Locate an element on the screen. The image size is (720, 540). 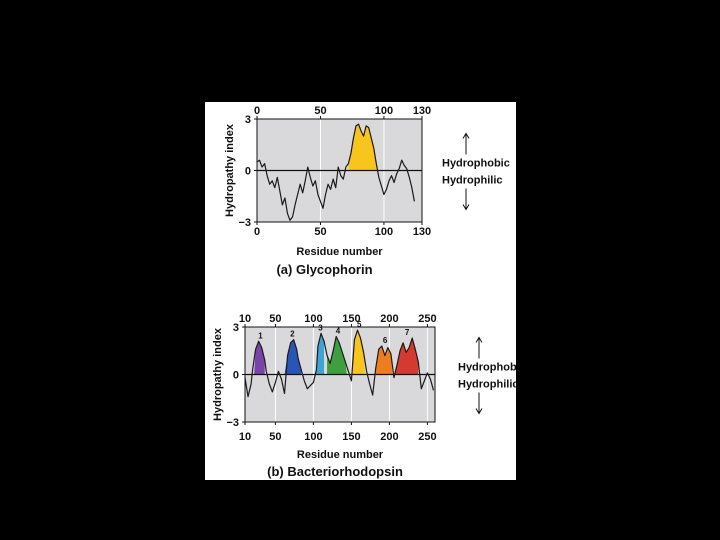
x-tick-label-bottom: 10 is located at coordinates (245, 437).